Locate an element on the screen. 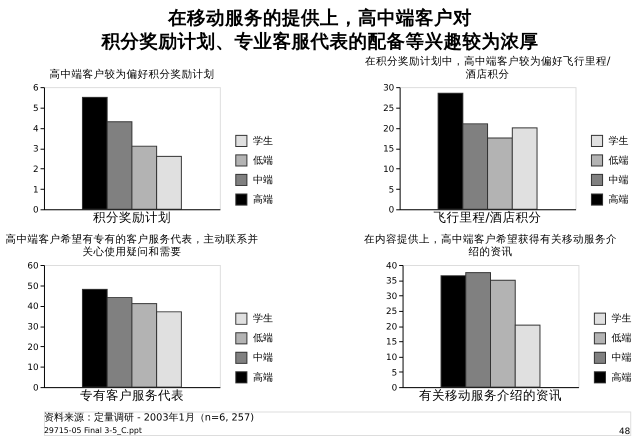  y-tick-label: 2 is located at coordinates (36, 170).